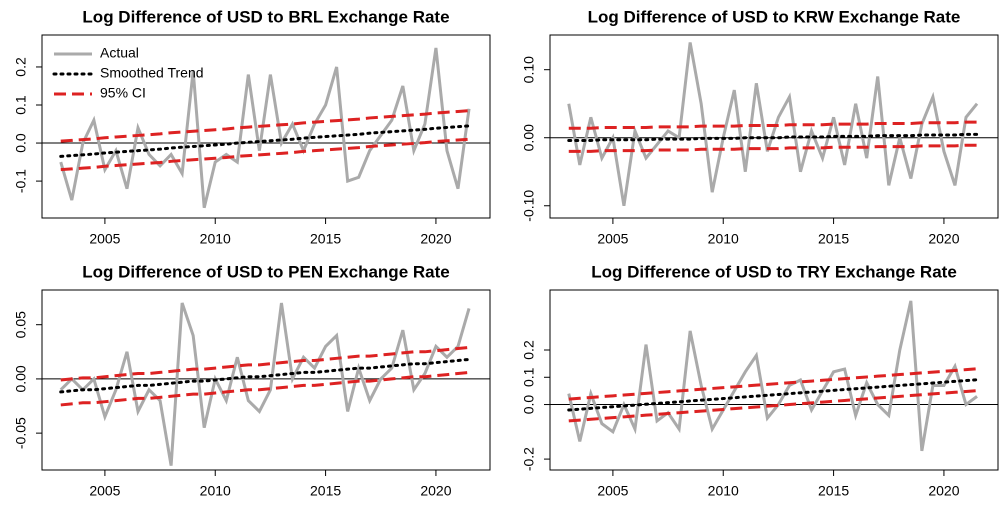  Describe the element at coordinates (529, 69) in the screenshot. I see `y-tick-label: 0.10` at that location.